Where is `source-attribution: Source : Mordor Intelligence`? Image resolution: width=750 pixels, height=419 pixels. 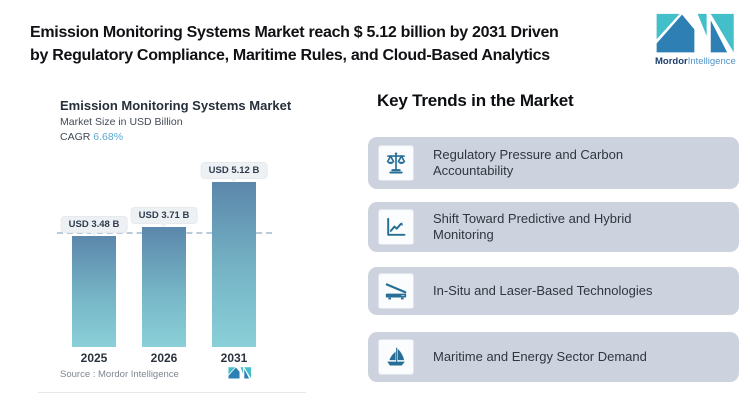
source-attribution: Source : Mordor Intelligence is located at coordinates (119, 374).